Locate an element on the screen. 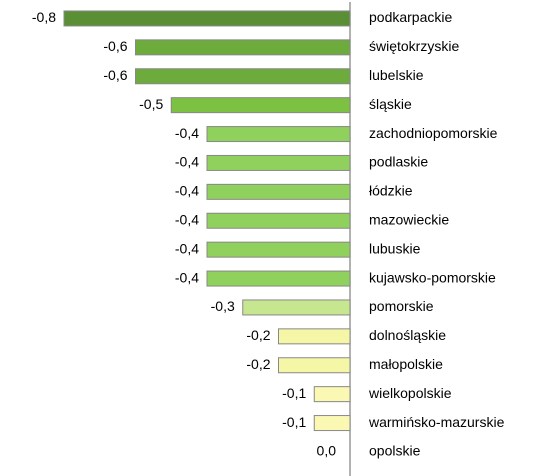  category-label: mazowieckie is located at coordinates (409, 219).